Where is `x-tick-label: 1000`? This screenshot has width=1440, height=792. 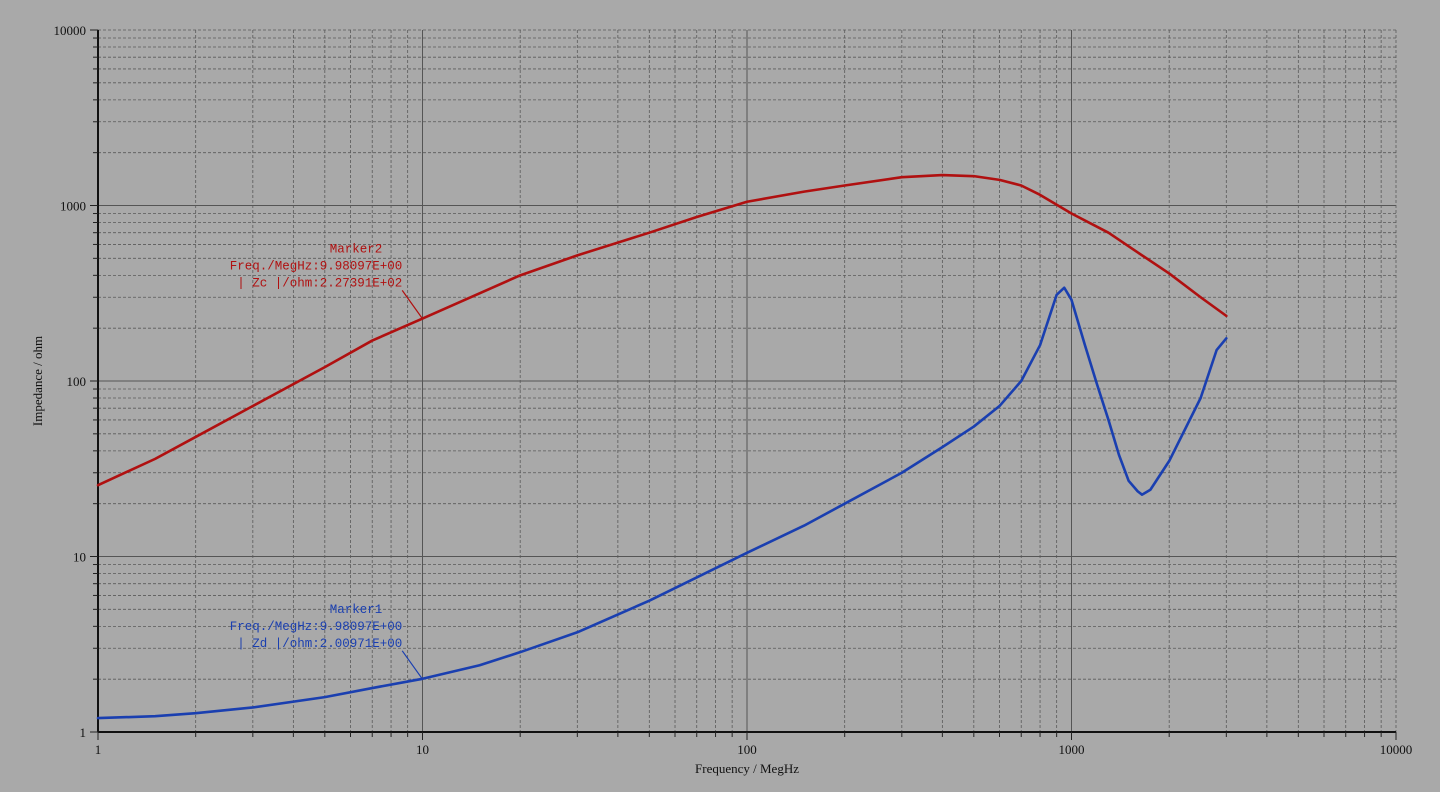 x-tick-label: 1000 is located at coordinates (1072, 749).